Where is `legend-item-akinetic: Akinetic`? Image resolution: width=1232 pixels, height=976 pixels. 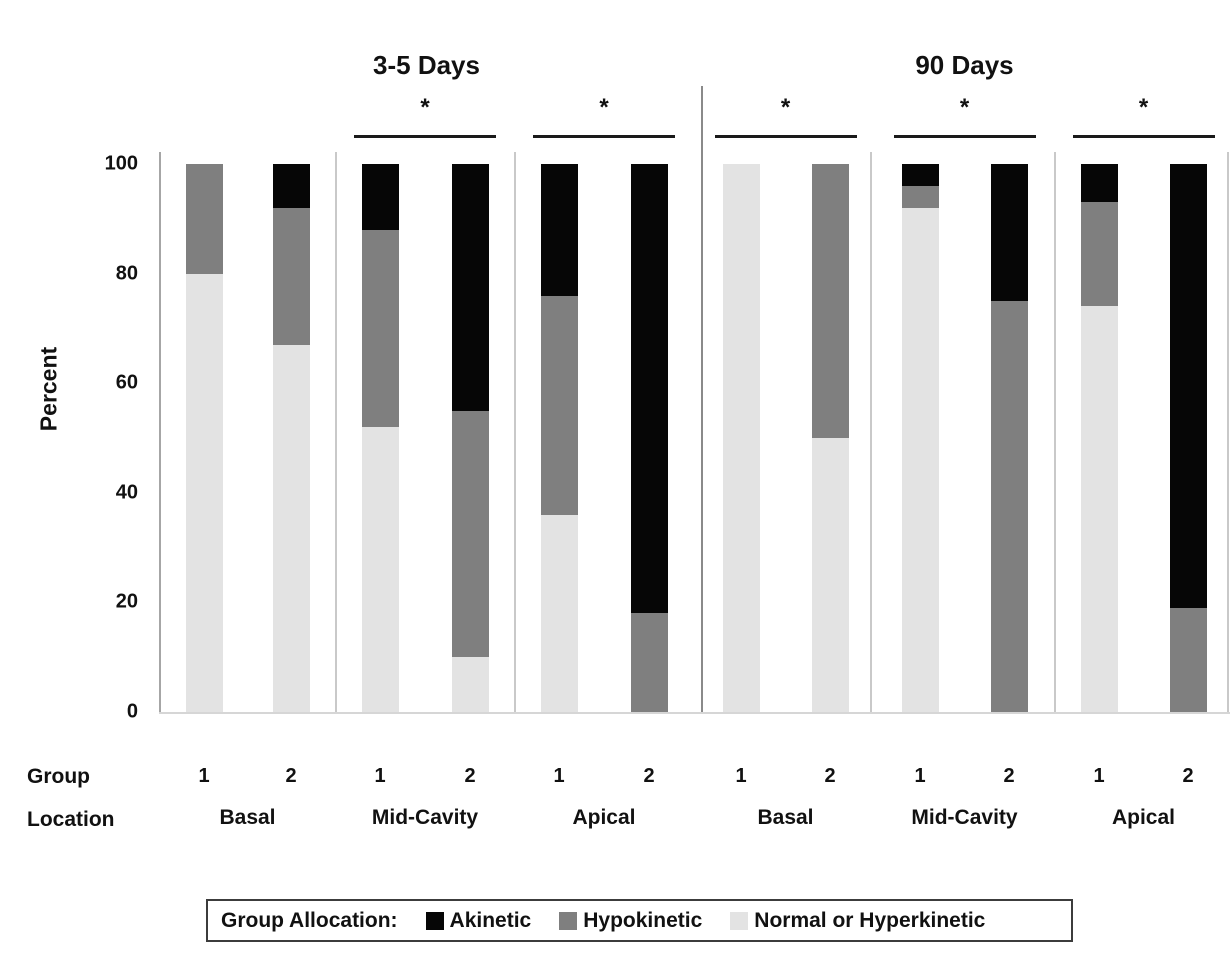 legend-item-akinetic: Akinetic is located at coordinates (478, 920).